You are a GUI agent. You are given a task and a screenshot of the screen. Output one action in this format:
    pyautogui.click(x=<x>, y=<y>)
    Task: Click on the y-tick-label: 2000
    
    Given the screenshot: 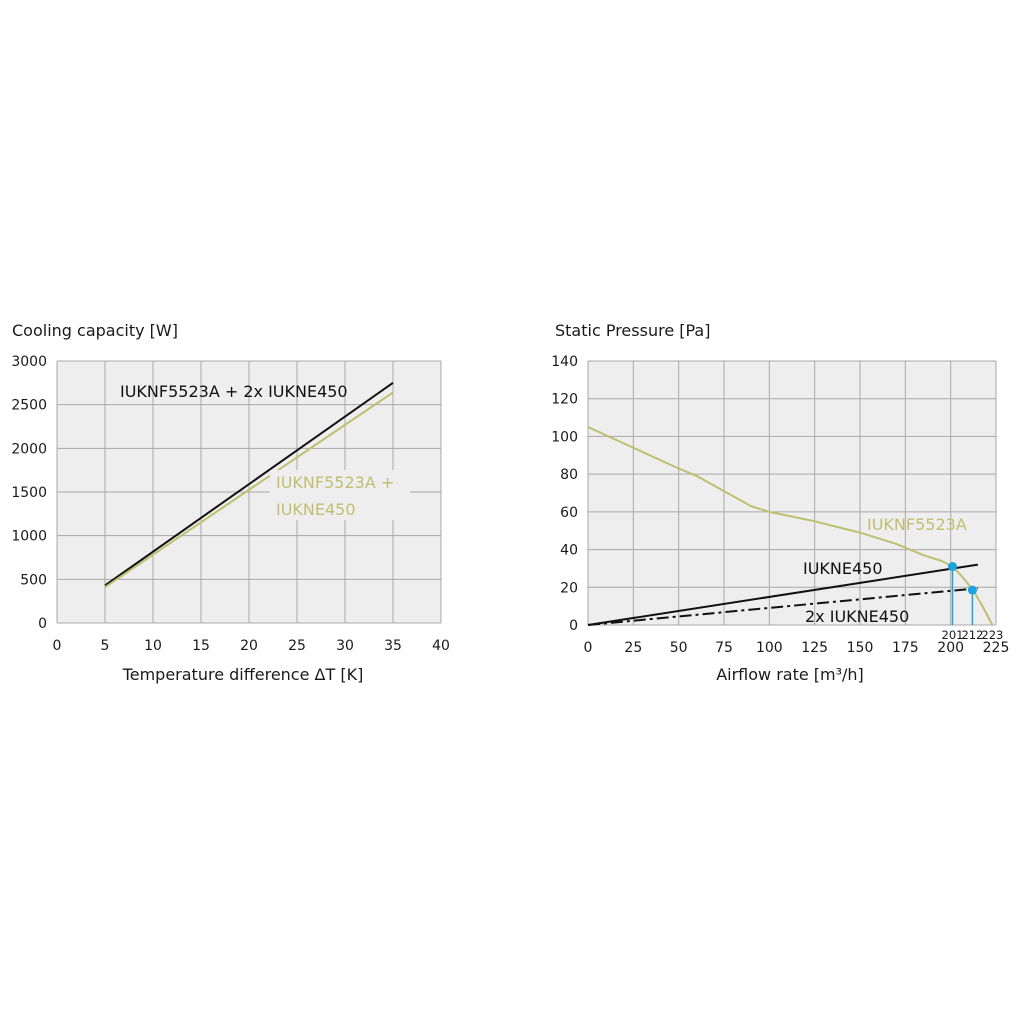 What is the action you would take?
    pyautogui.click(x=29, y=449)
    